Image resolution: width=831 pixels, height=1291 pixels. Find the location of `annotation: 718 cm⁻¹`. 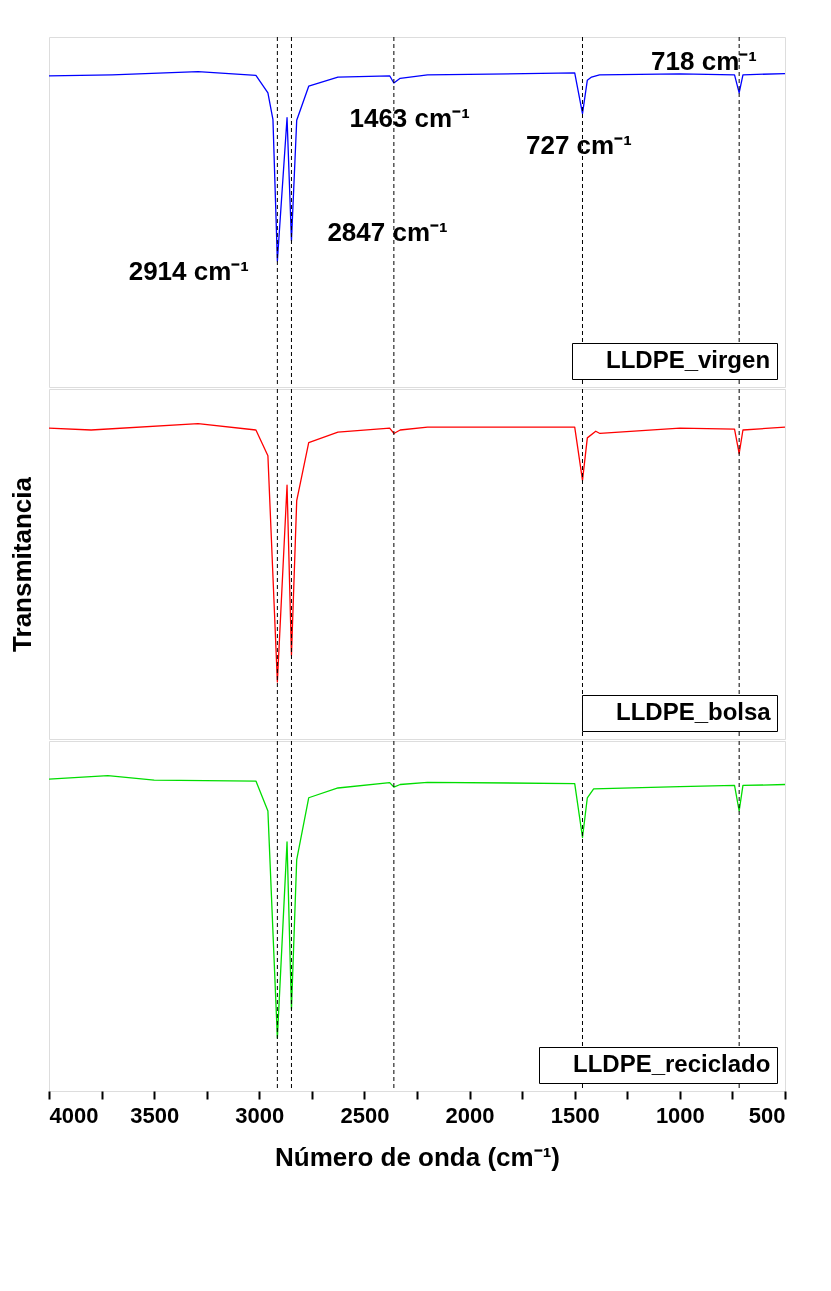

annotation: 718 cm⁻¹ is located at coordinates (704, 60).